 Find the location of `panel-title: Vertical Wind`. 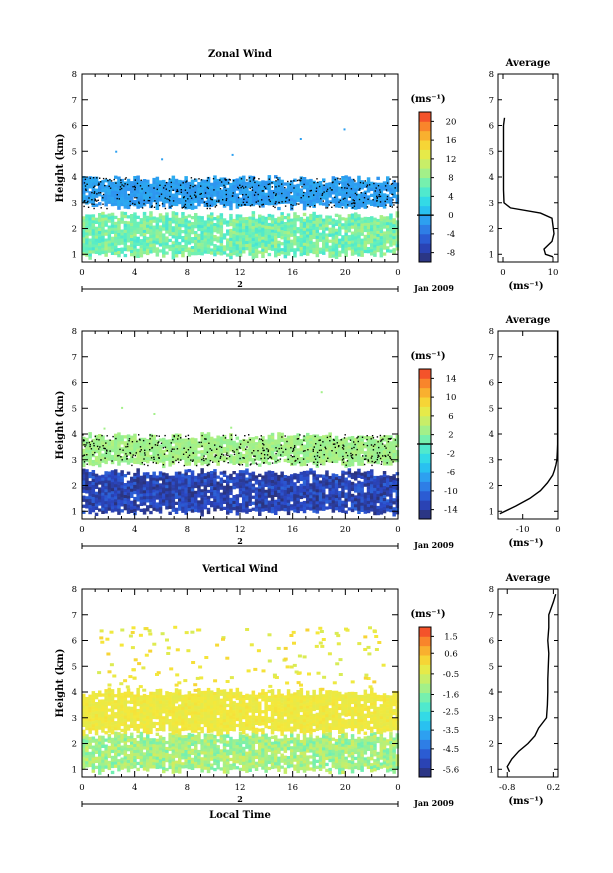

panel-title: Vertical Wind is located at coordinates (239, 569).